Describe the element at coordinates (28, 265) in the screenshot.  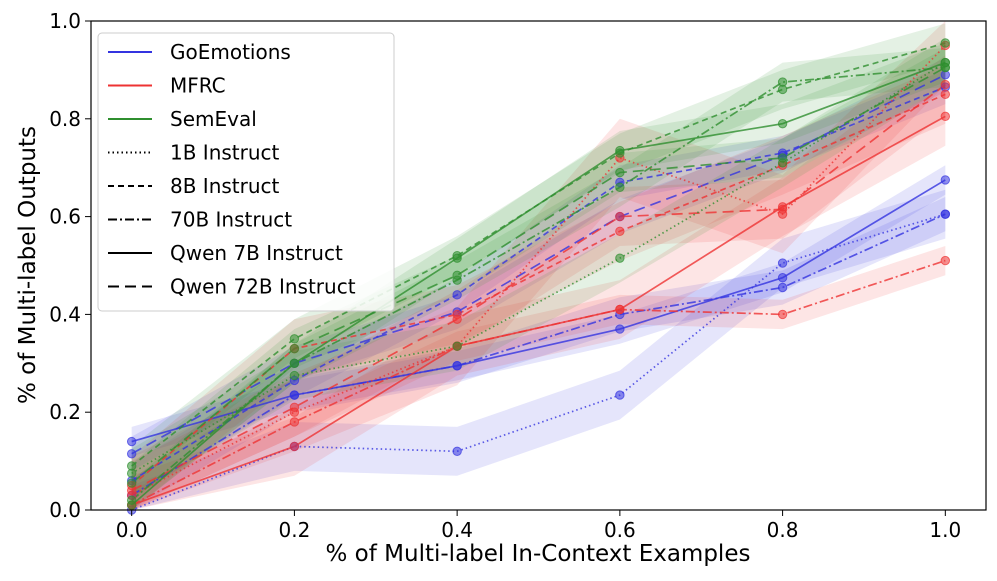
I see `y-axis-title: % of Multi-label Outputs` at that location.